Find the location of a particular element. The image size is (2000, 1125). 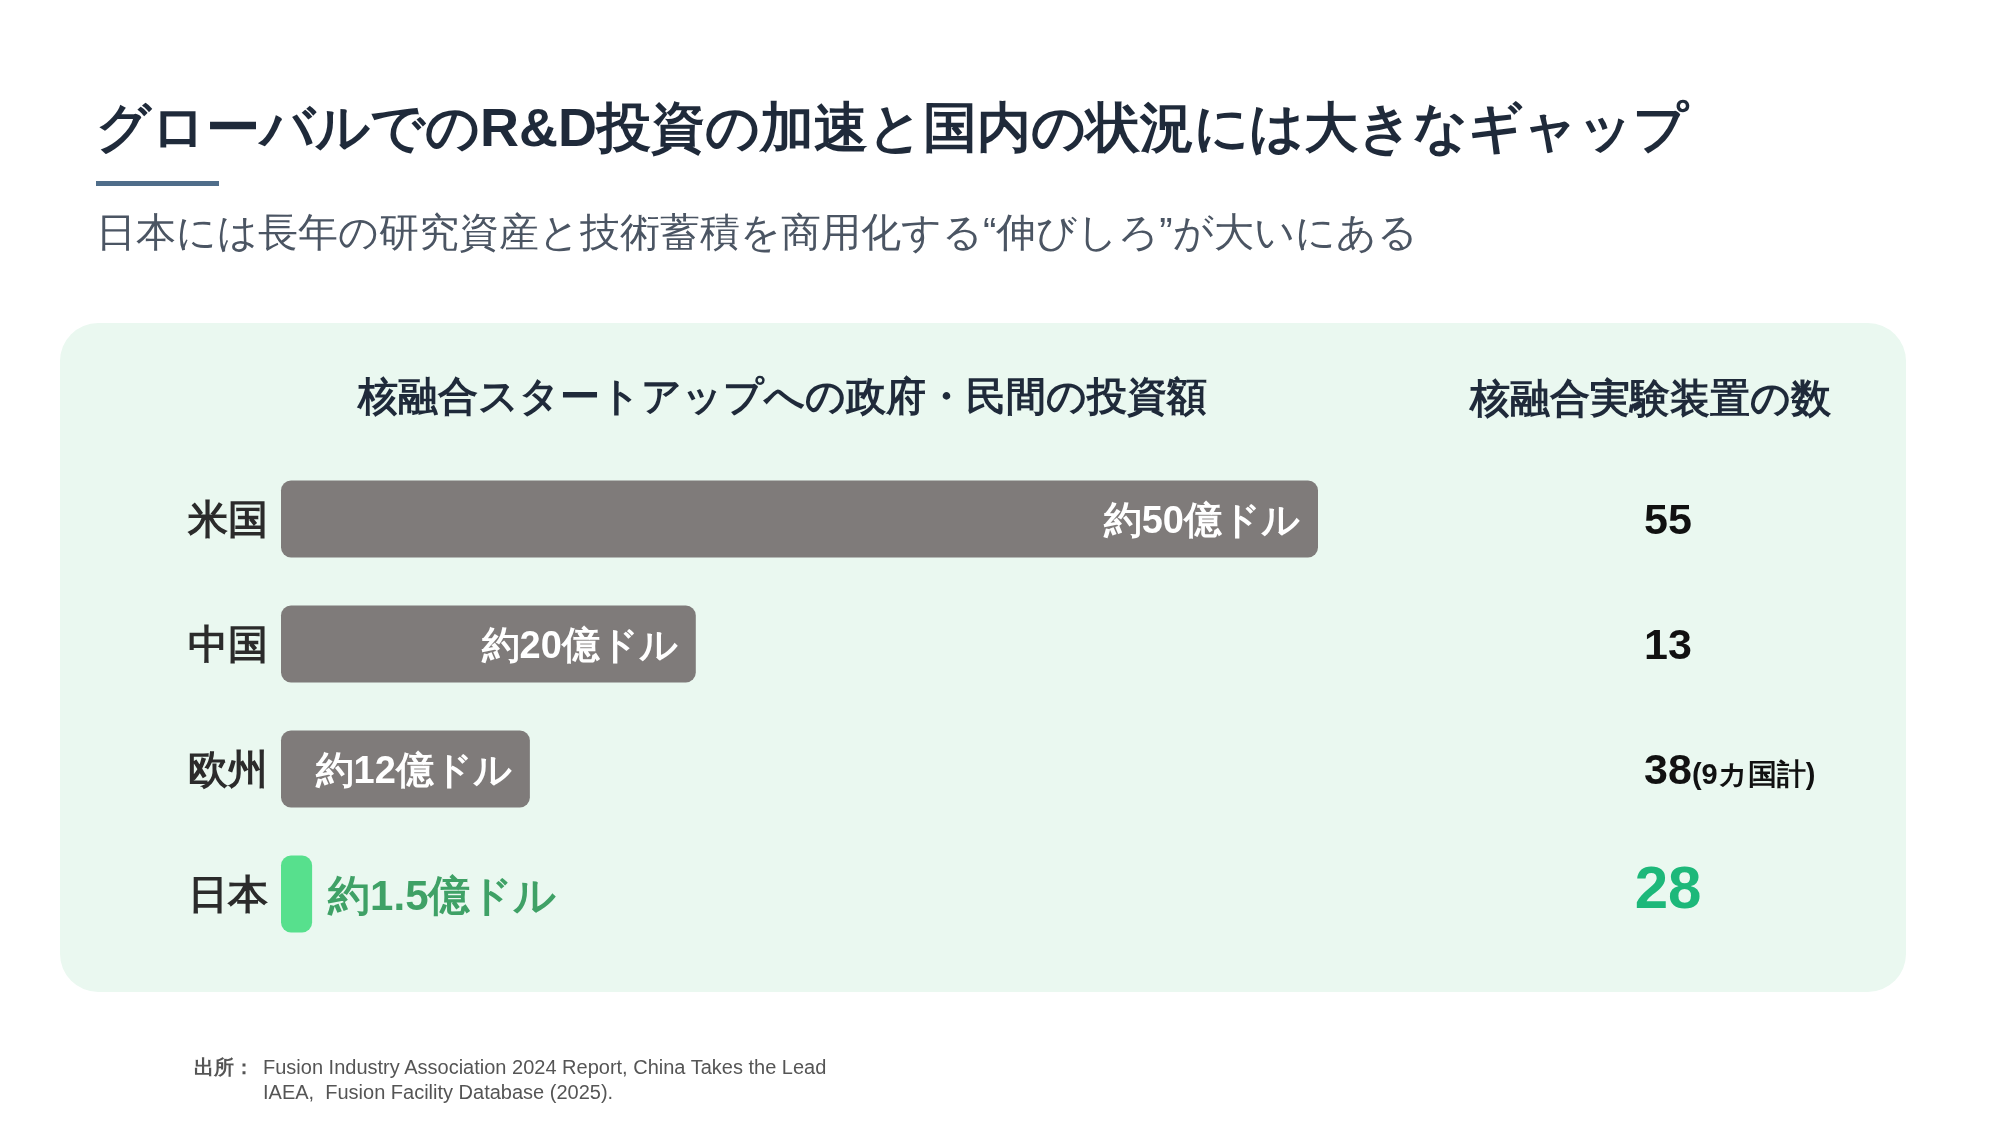

text: 38(9カ国計) is located at coordinates (1730, 769).